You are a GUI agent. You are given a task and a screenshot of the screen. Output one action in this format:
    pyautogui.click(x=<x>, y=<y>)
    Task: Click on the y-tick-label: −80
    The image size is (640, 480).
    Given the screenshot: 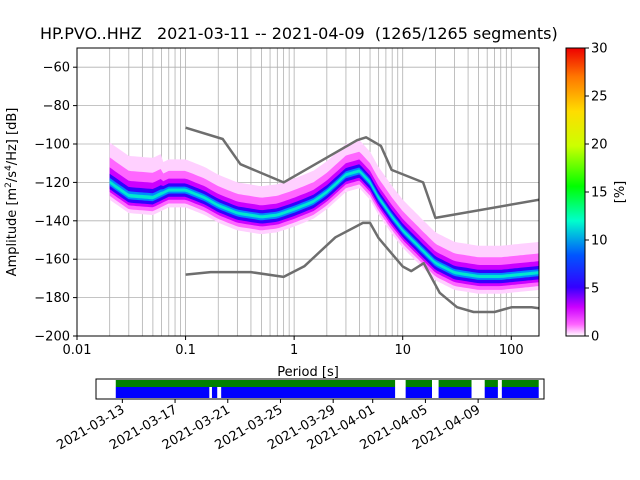 What is the action you would take?
    pyautogui.click(x=56, y=106)
    